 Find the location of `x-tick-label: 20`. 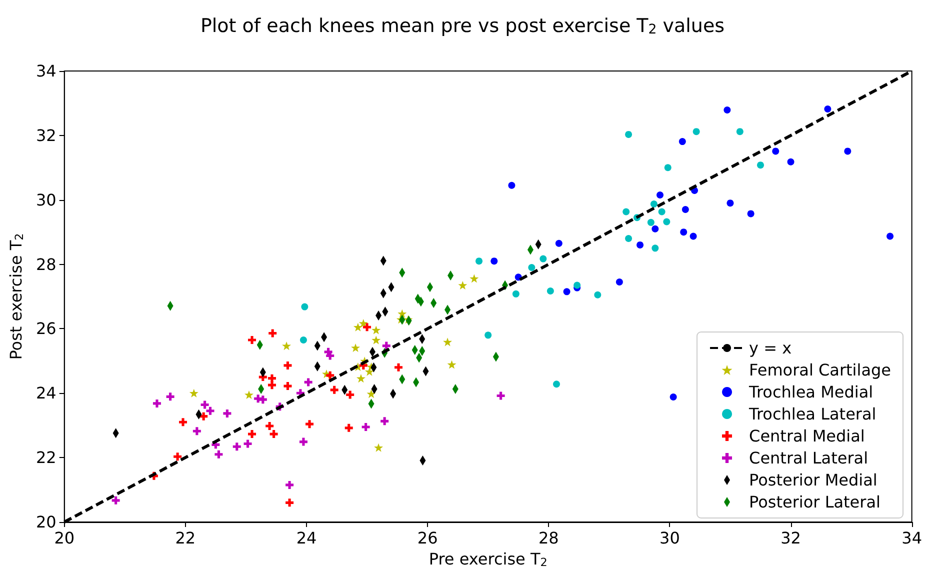

x-tick-label: 20 is located at coordinates (64, 538).